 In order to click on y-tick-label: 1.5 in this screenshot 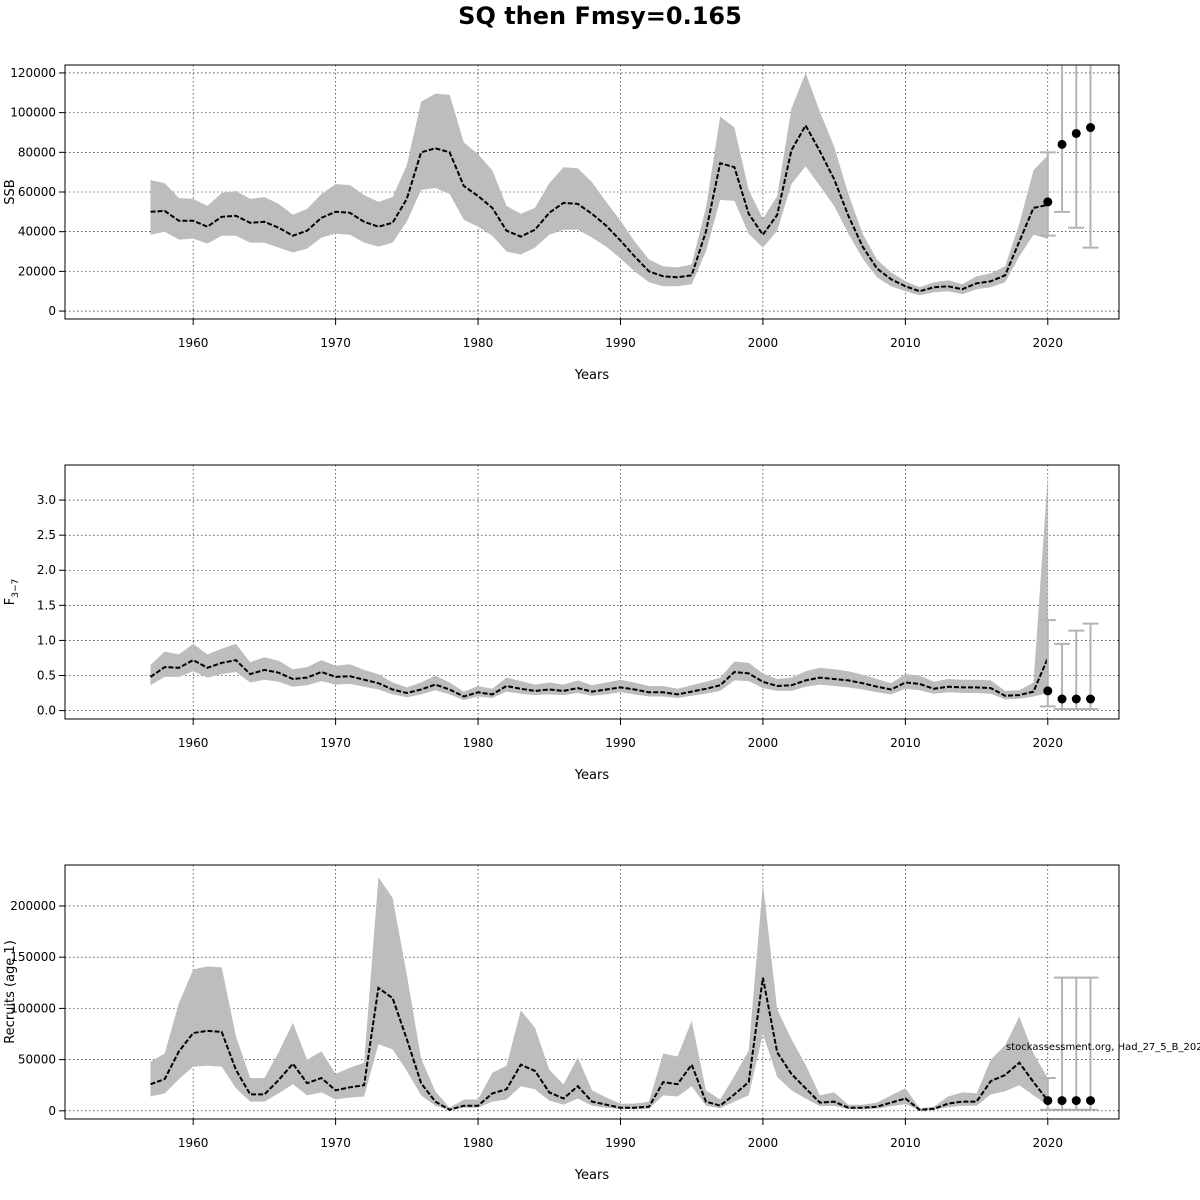, I will do `click(46, 605)`.